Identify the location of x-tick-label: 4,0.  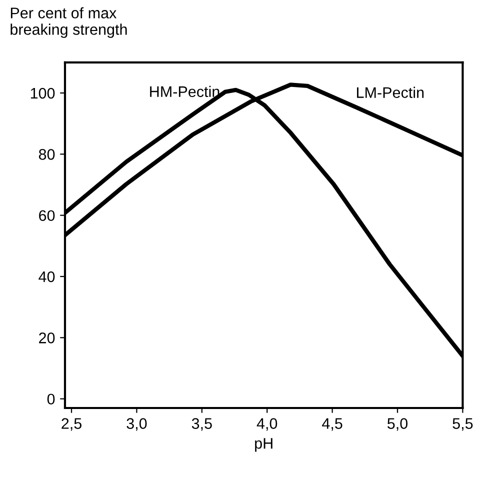
(267, 424).